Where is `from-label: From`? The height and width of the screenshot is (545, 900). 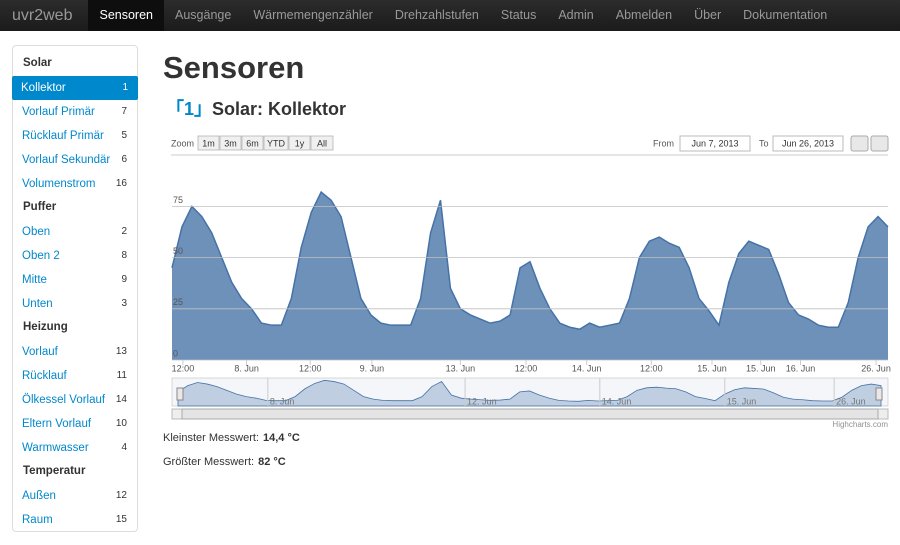 from-label: From is located at coordinates (663, 143).